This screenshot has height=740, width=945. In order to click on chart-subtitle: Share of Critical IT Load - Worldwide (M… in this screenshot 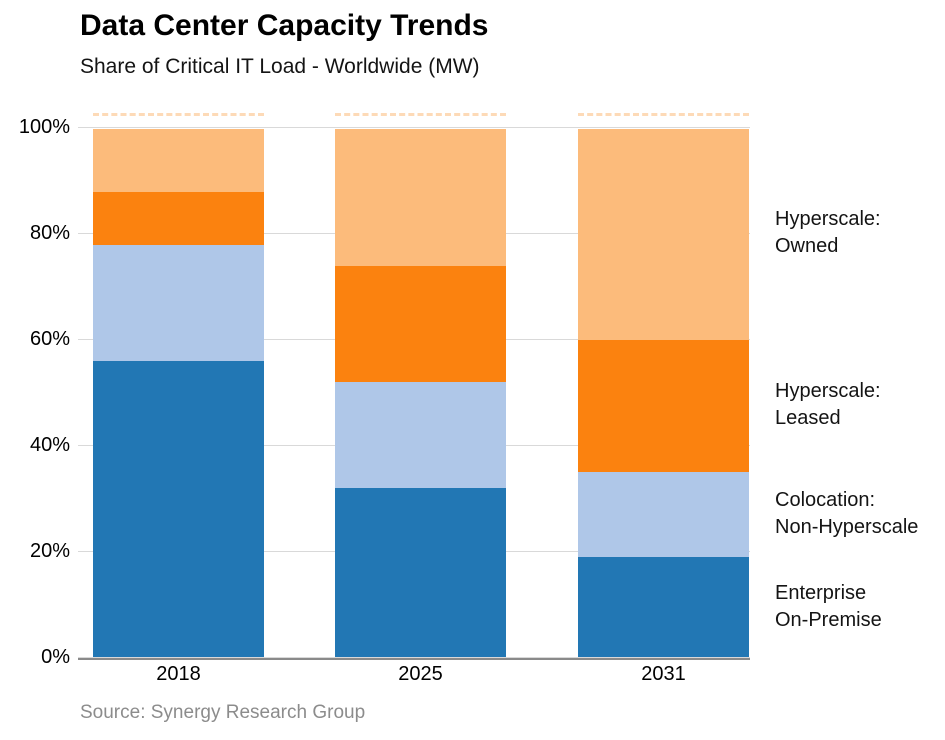, I will do `click(280, 66)`.